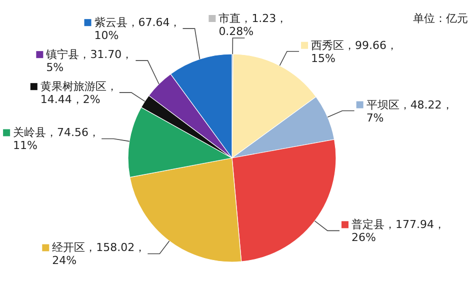  Describe the element at coordinates (89, 61) in the screenshot. I see `legend-label: 镇宁县，31.70， 5%` at that location.